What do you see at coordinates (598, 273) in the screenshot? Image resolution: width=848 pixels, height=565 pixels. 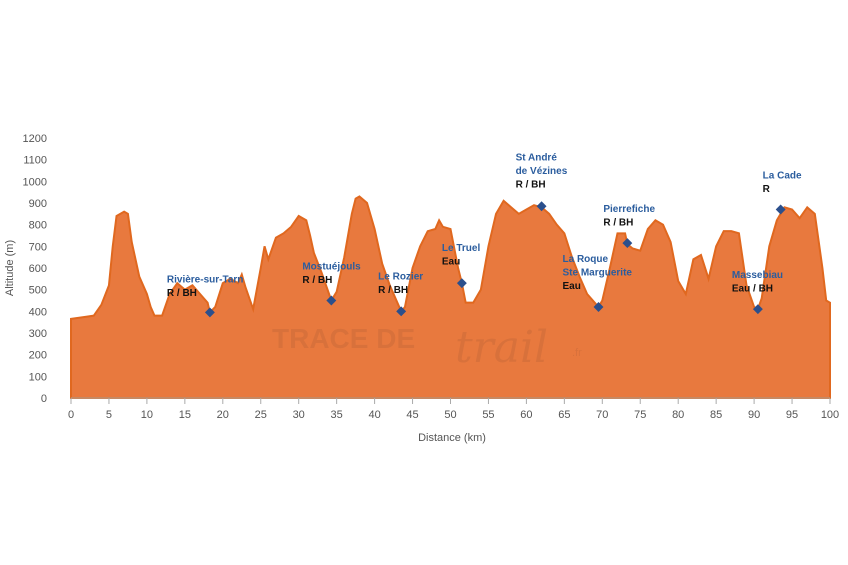 I see `waypoint-name: Ste Marguerite` at bounding box center [598, 273].